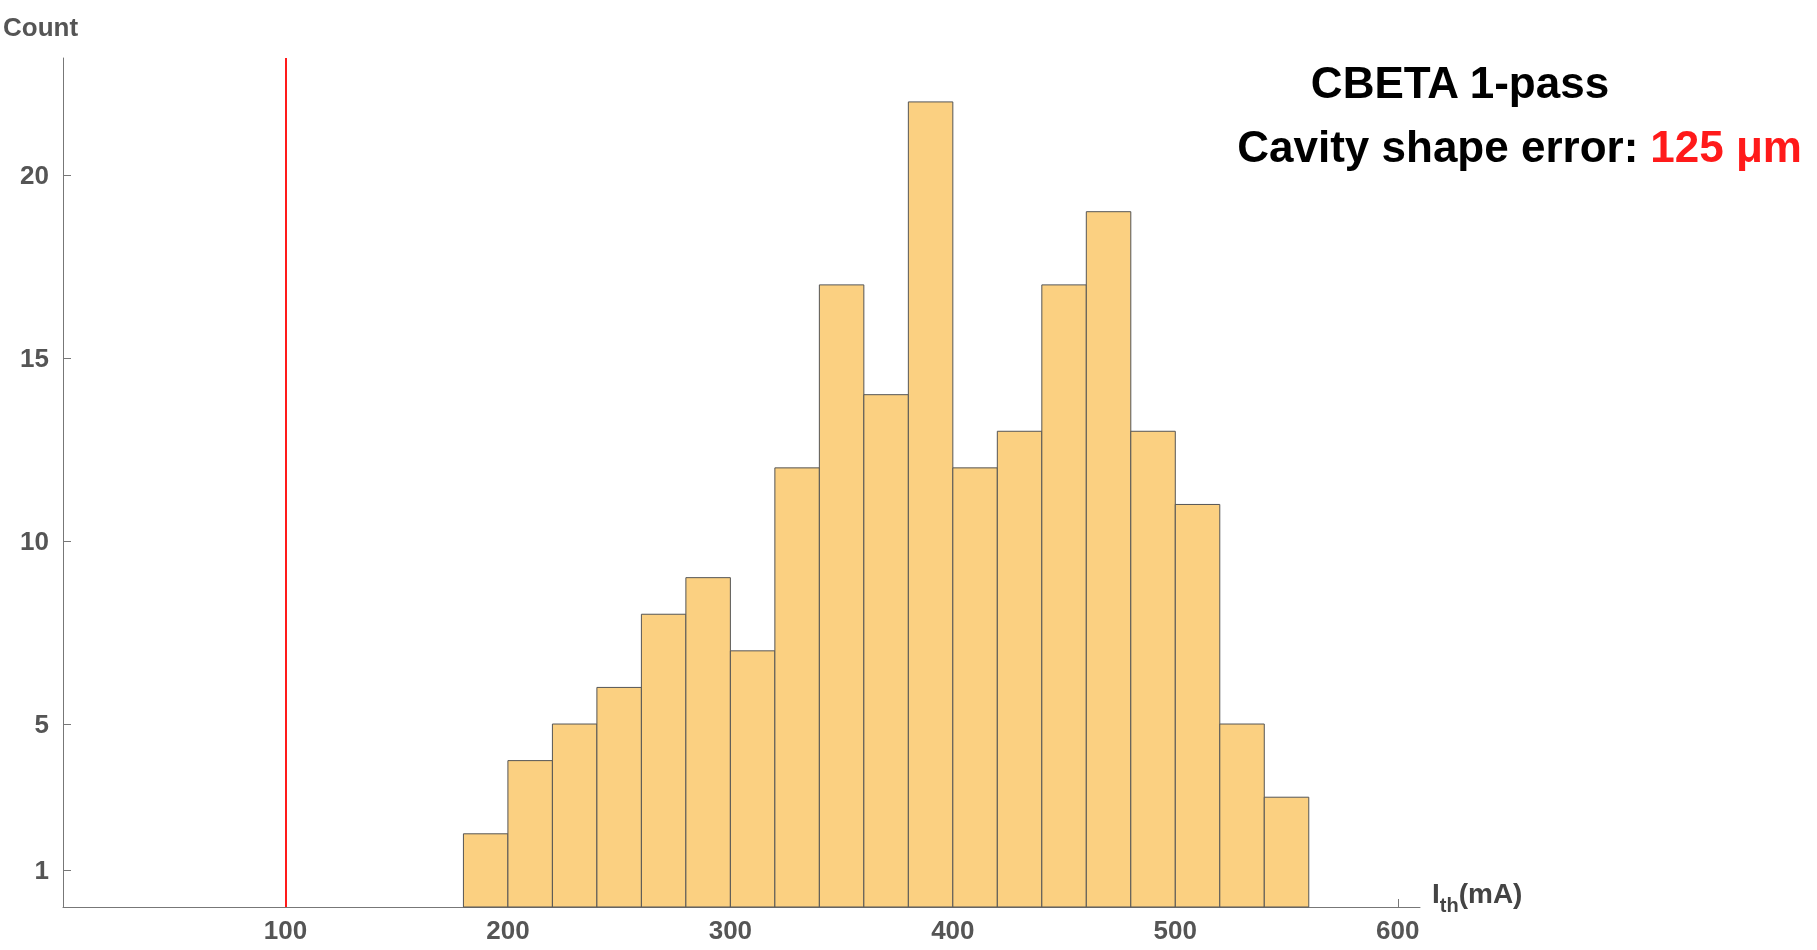  I want to click on y-tick-label: 5, so click(41, 724).